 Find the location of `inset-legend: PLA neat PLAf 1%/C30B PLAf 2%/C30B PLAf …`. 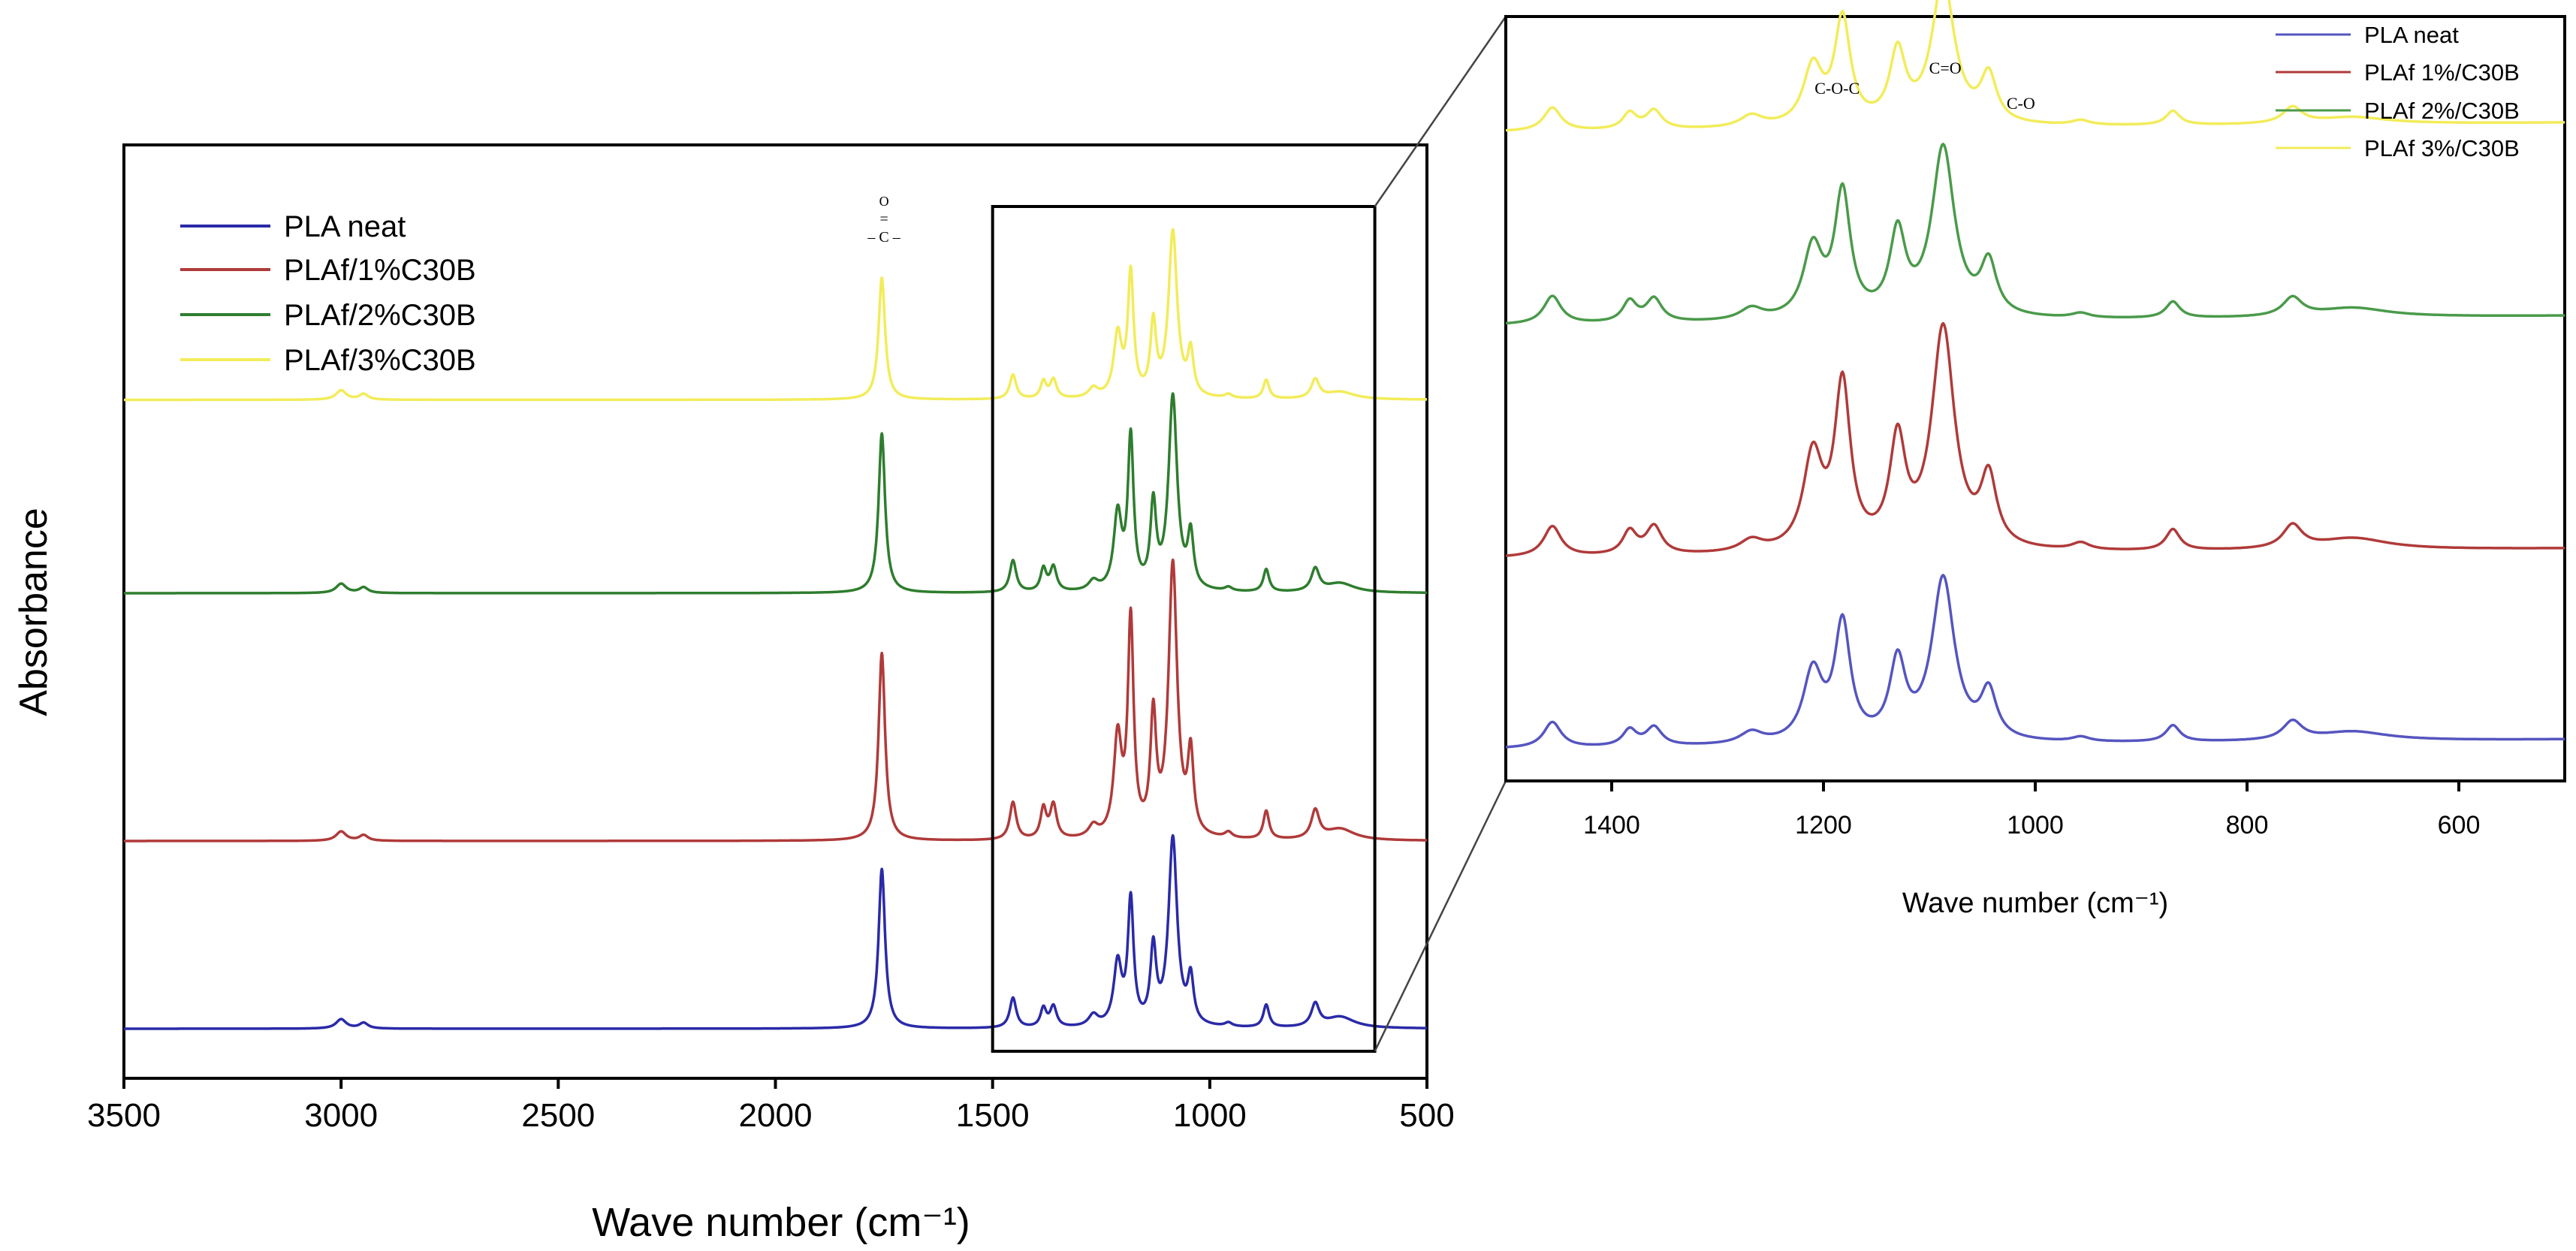

inset-legend: PLA neat PLAf 1%/C30B PLAf 2%/C30B PLAf … is located at coordinates (2398, 91).